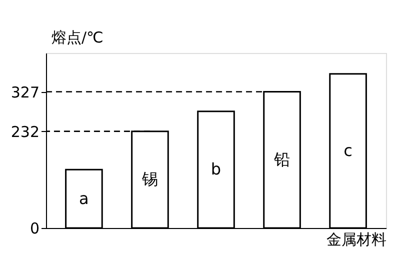 Image resolution: width=420 pixels, height=262 pixels. I want to click on y-tick-label: 0, so click(35, 229).